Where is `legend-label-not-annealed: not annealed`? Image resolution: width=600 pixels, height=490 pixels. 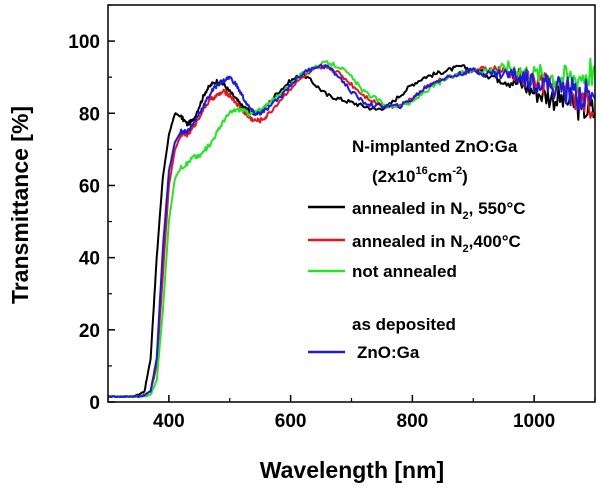
legend-label-not-annealed: not annealed is located at coordinates (404, 271).